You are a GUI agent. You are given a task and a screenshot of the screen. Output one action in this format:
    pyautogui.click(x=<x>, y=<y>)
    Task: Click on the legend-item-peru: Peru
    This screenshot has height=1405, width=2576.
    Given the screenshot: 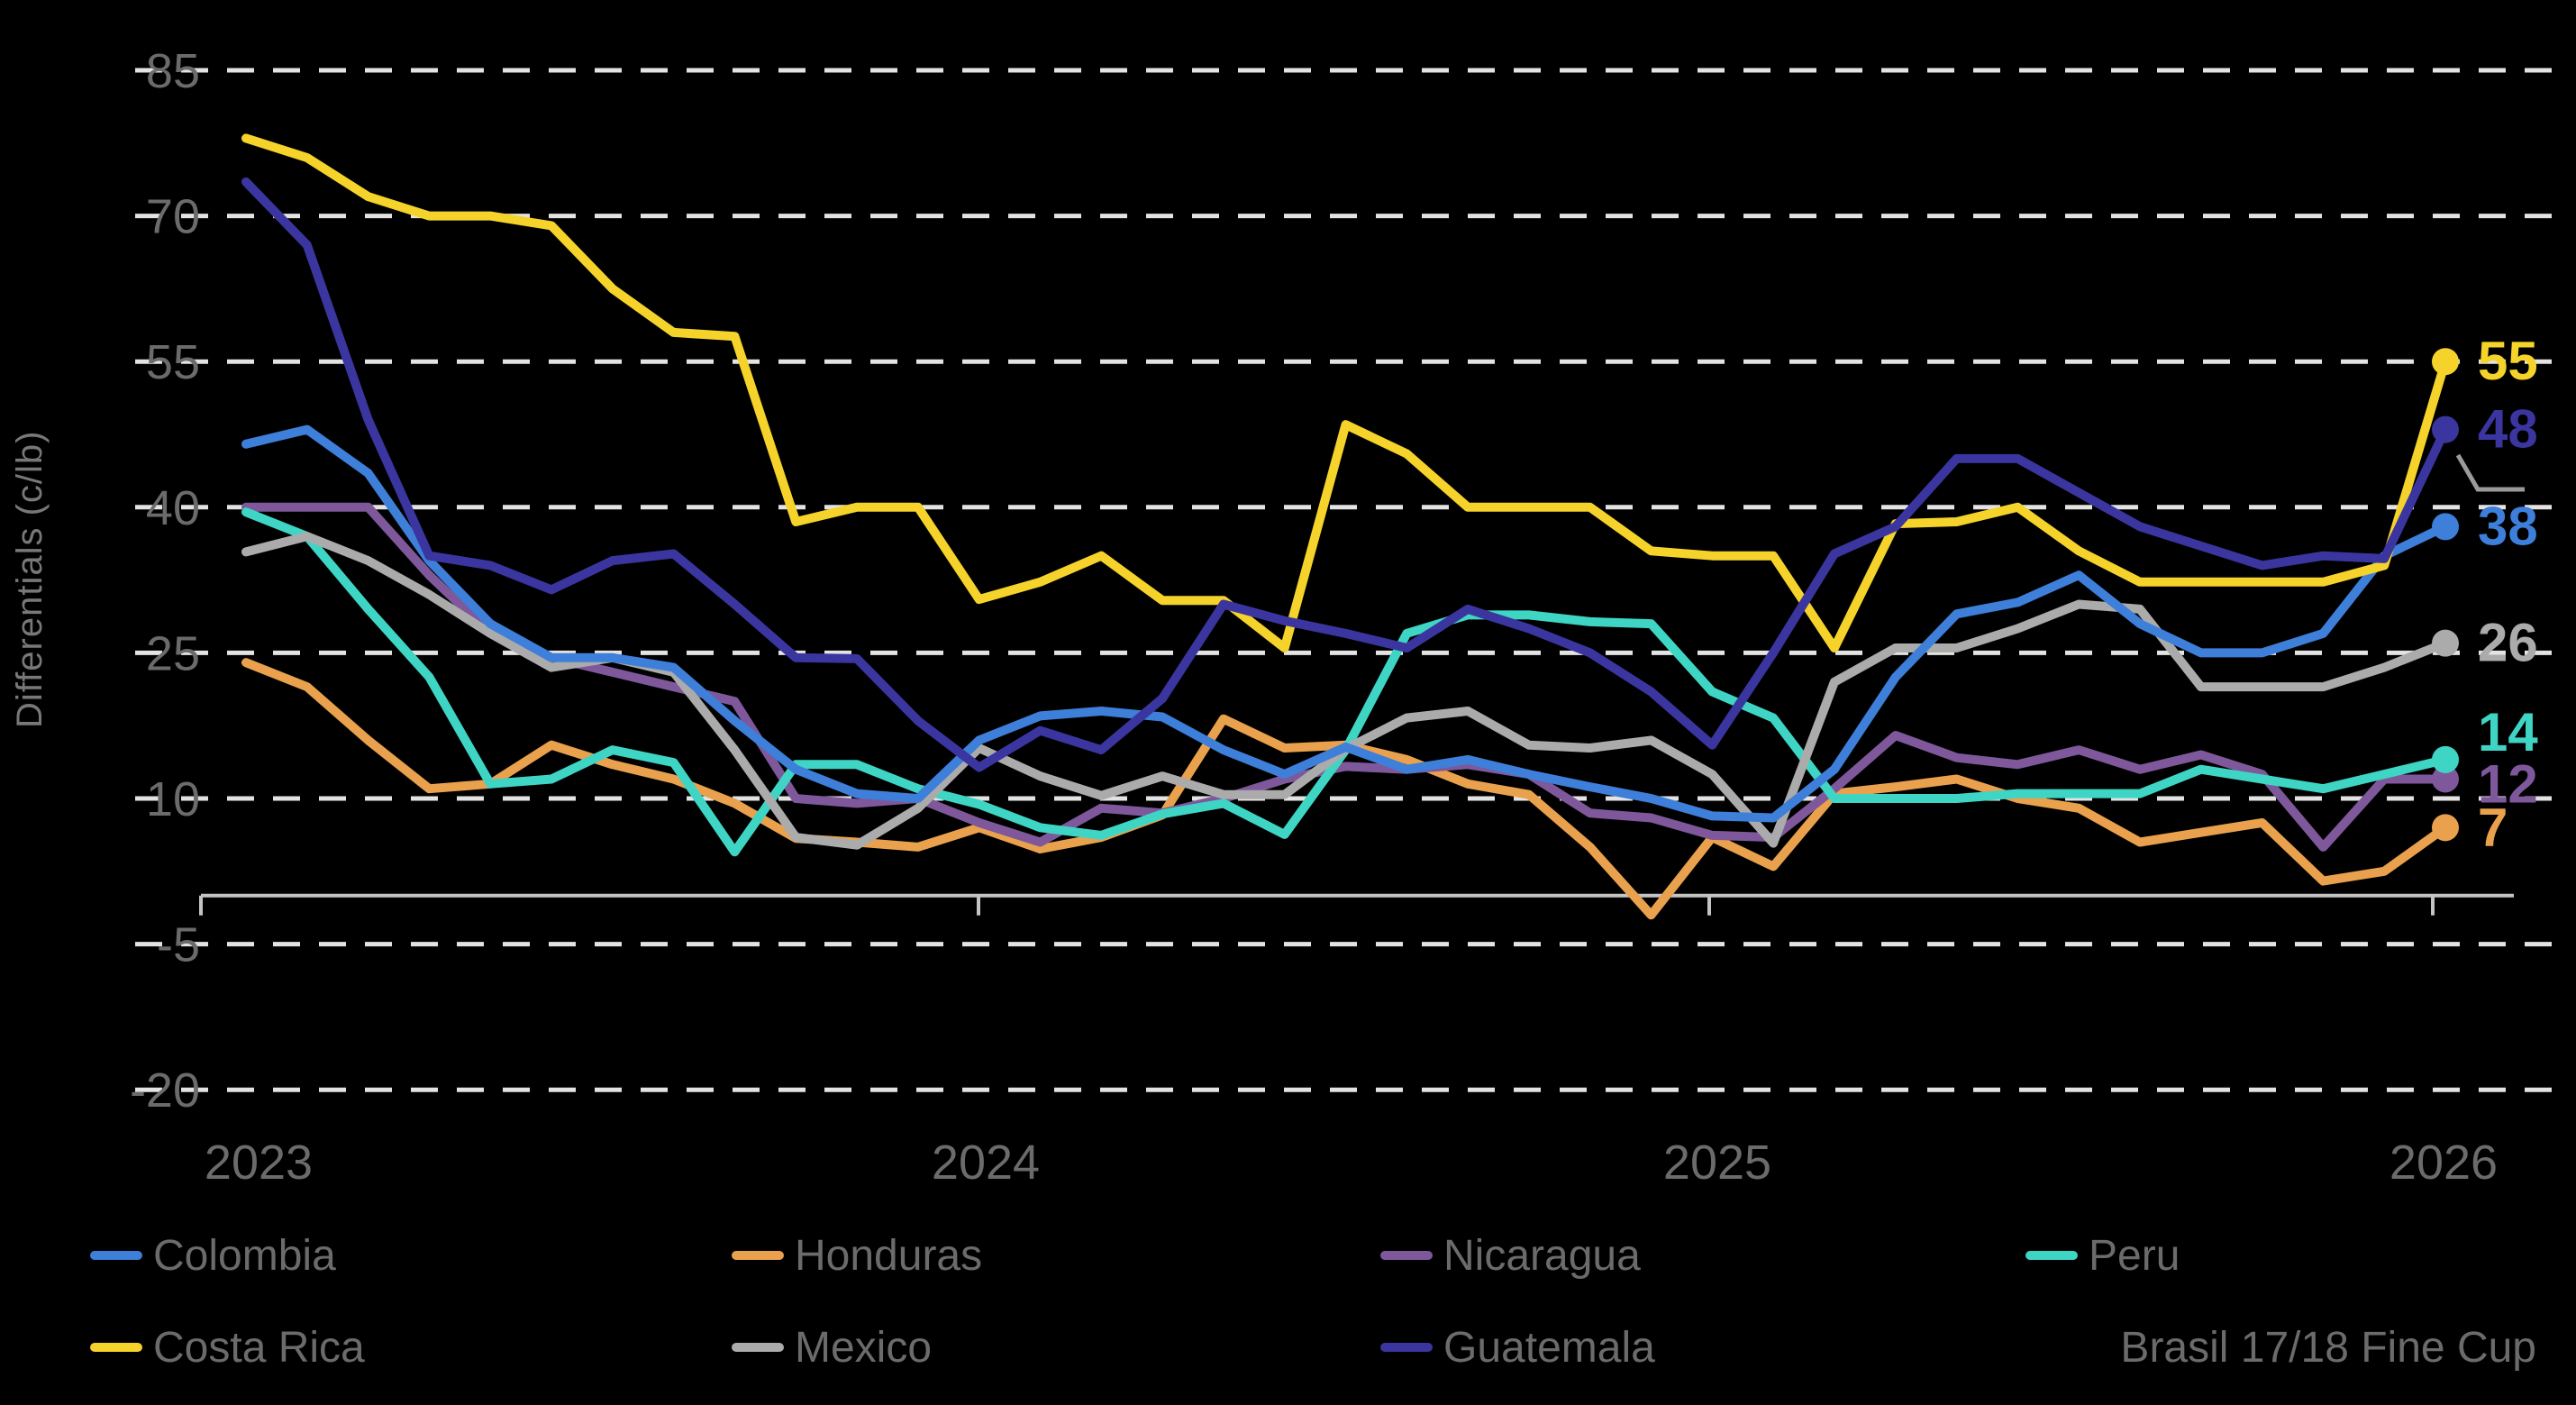 What is the action you would take?
    pyautogui.click(x=2102, y=1256)
    